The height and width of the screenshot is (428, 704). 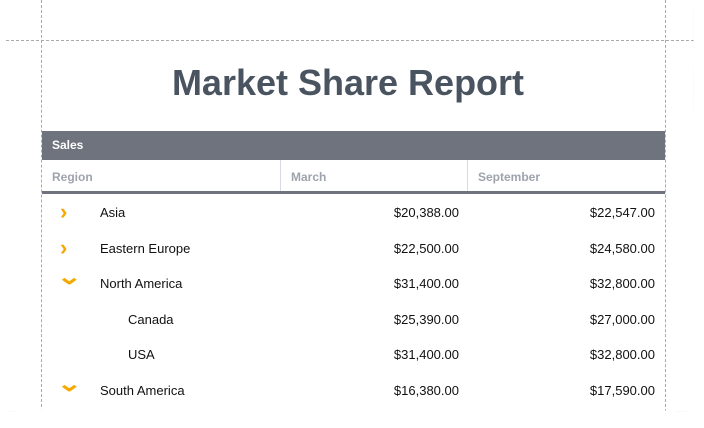 I want to click on region-cell: North America, so click(x=141, y=283).